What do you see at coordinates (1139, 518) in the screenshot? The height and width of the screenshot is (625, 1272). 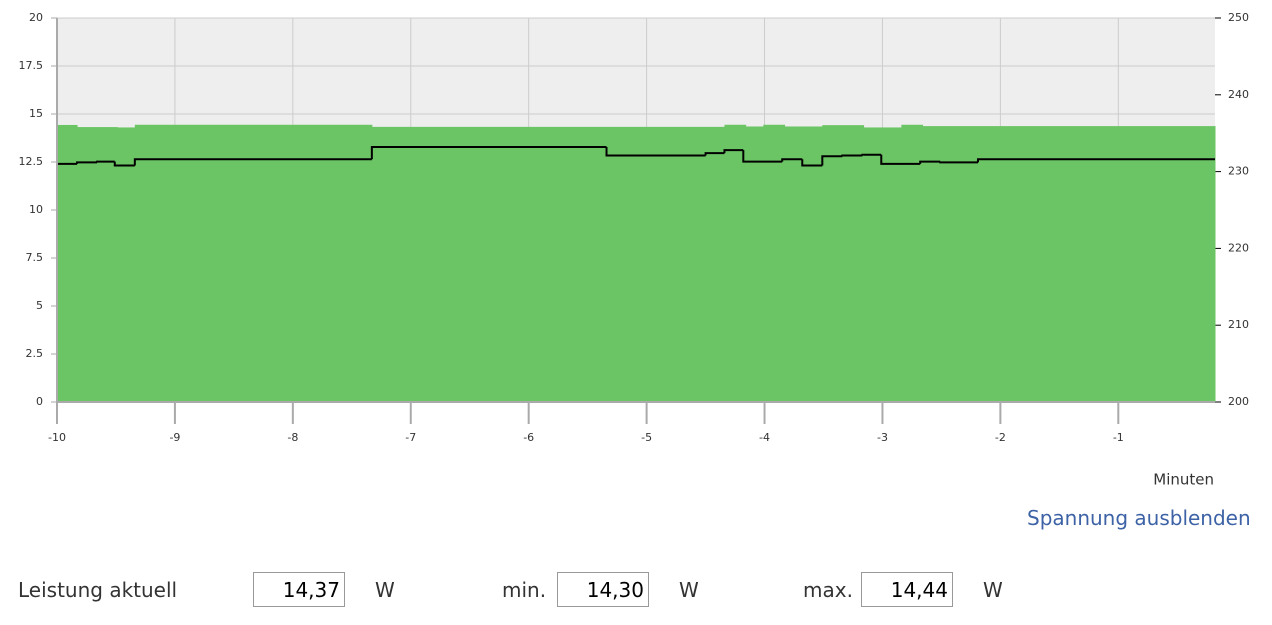 I see `toggle-voltage-link: Spannung ausblenden` at bounding box center [1139, 518].